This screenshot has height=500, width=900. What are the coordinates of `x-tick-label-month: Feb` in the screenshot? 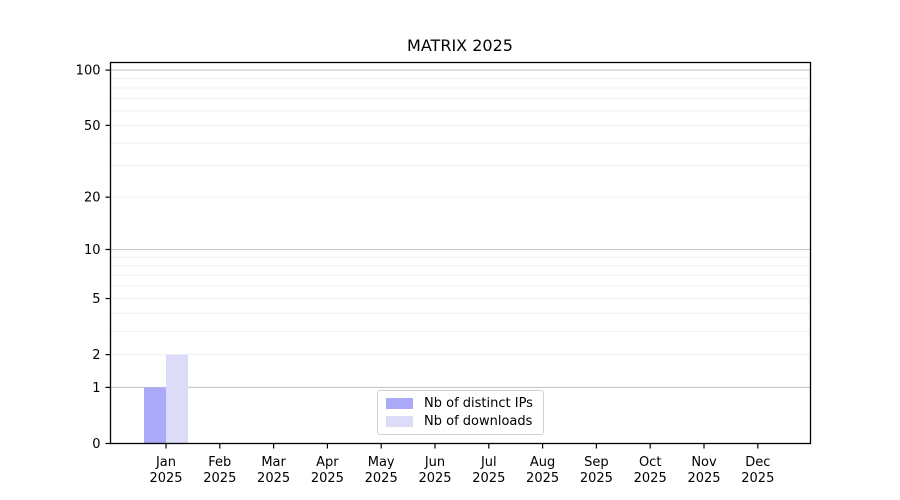 It's located at (219, 462).